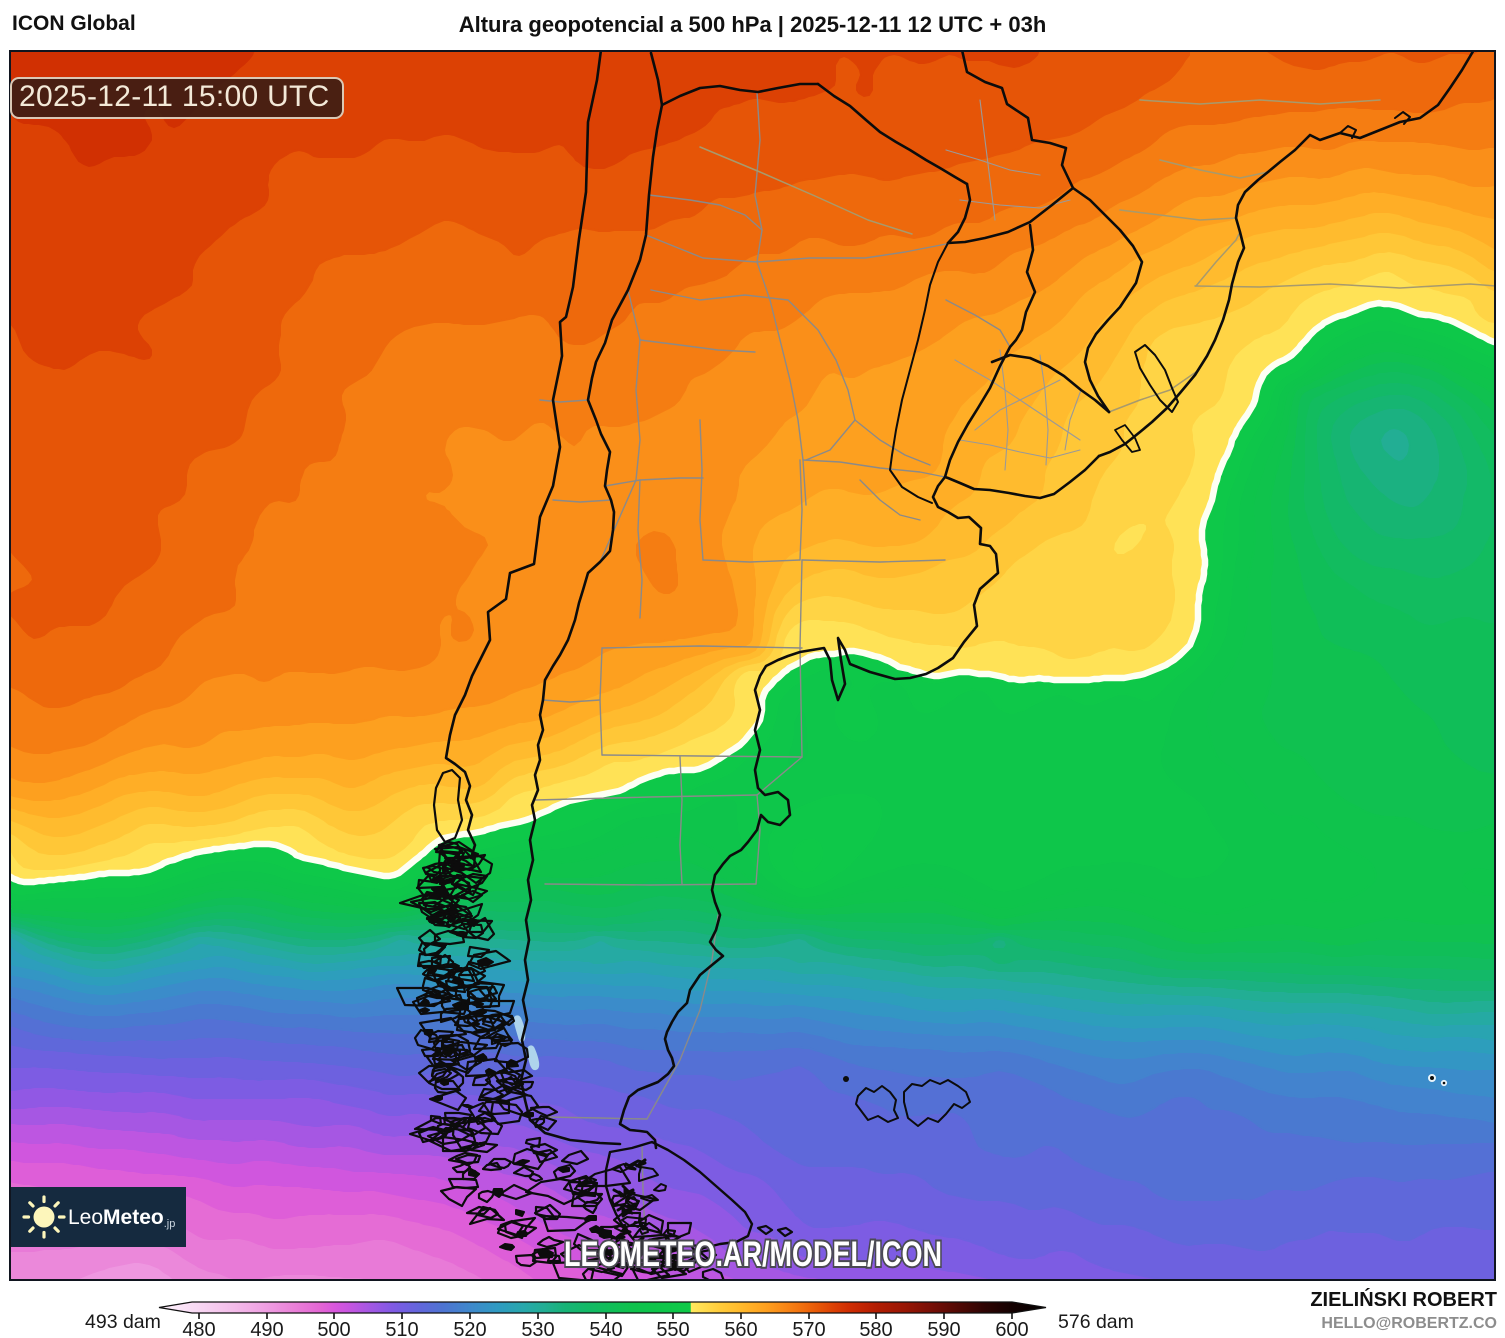 This screenshot has width=1505, height=1338. I want to click on svg-text: 520, so click(469, 1328).